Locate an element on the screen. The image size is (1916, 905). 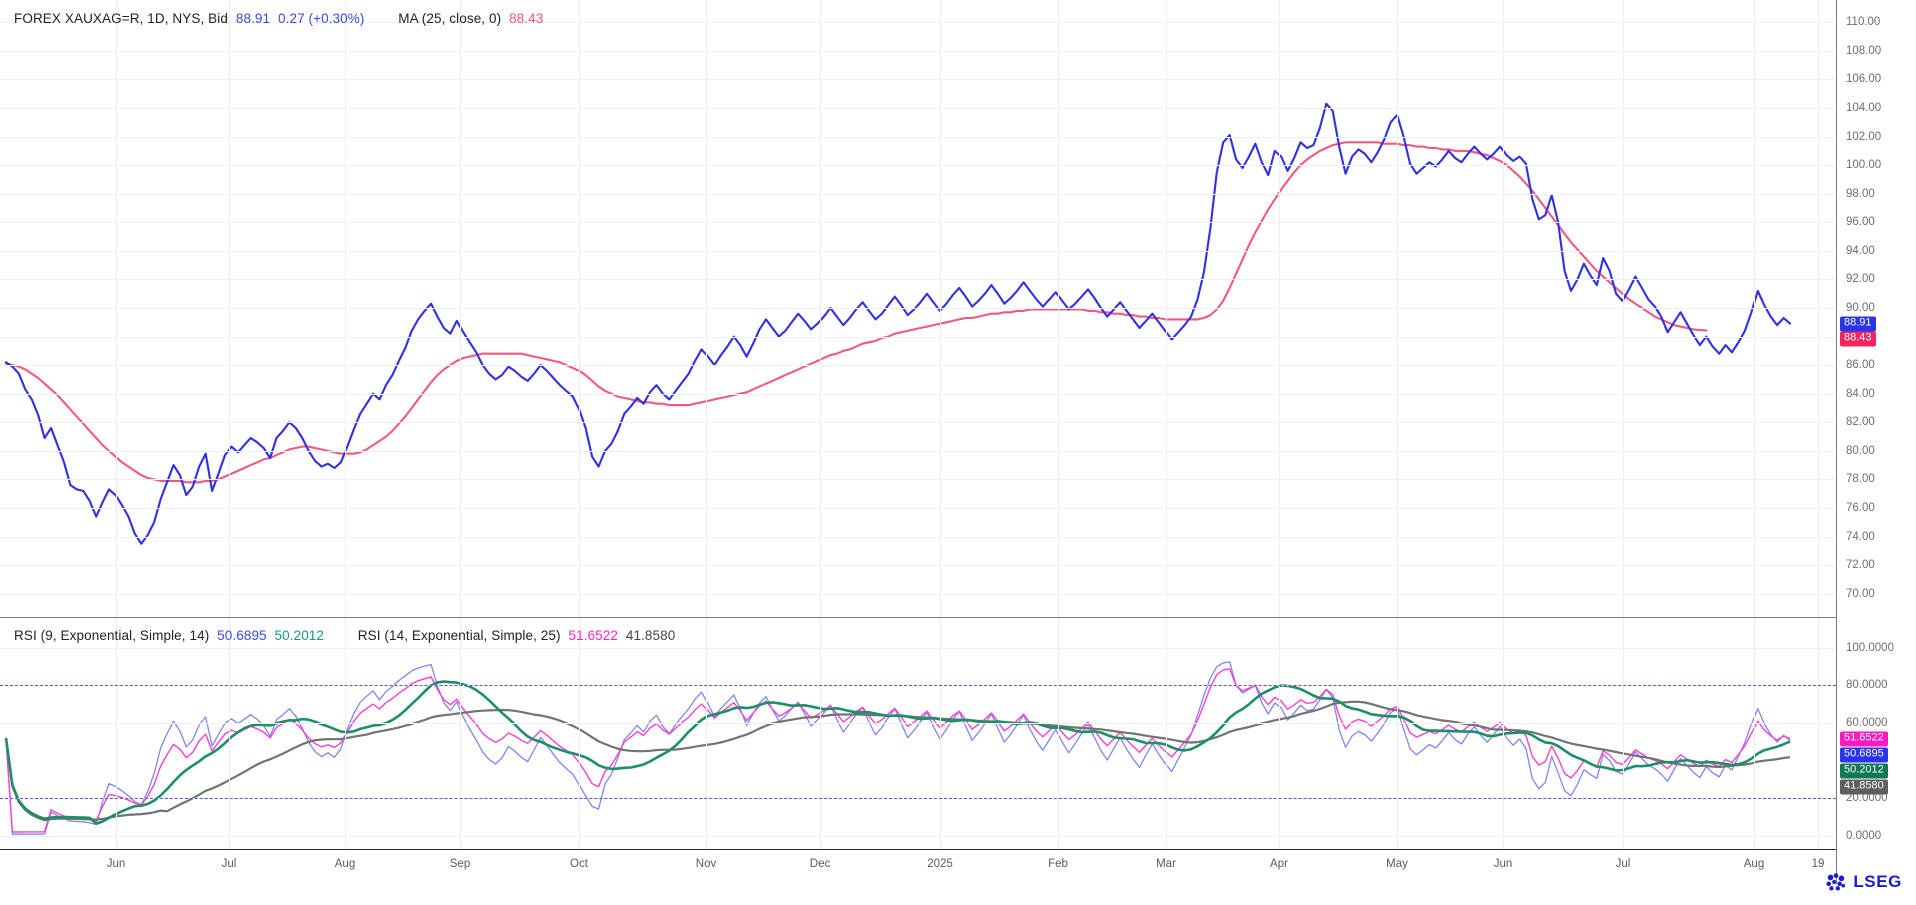
x-axis-tick-label: Mar is located at coordinates (1166, 864).